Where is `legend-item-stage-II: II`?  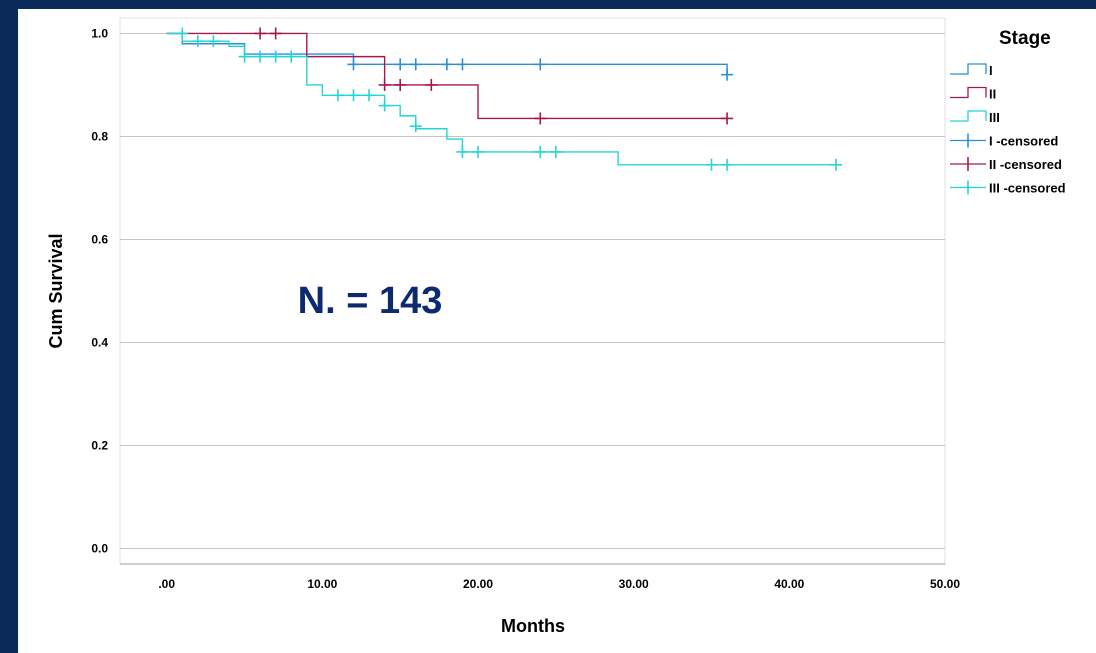
legend-item-stage-II: II is located at coordinates (973, 94).